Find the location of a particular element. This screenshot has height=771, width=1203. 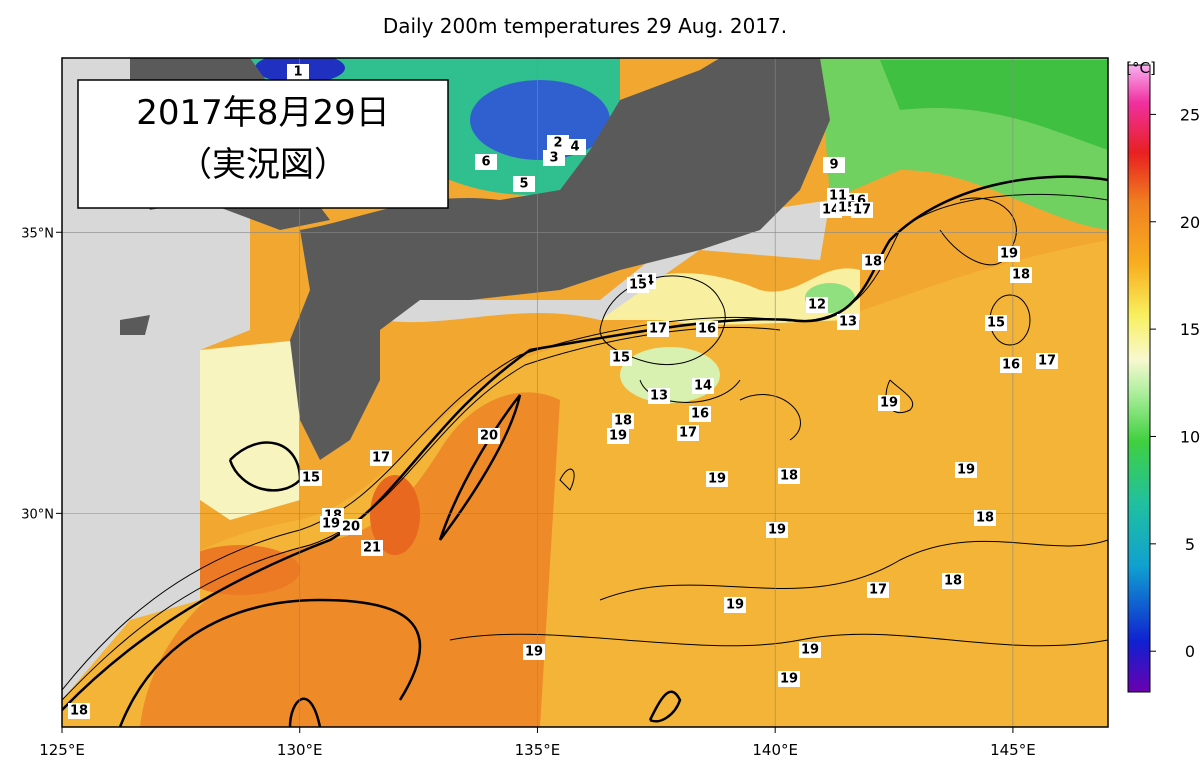

x-tick-label: 140°E is located at coordinates (775, 750).